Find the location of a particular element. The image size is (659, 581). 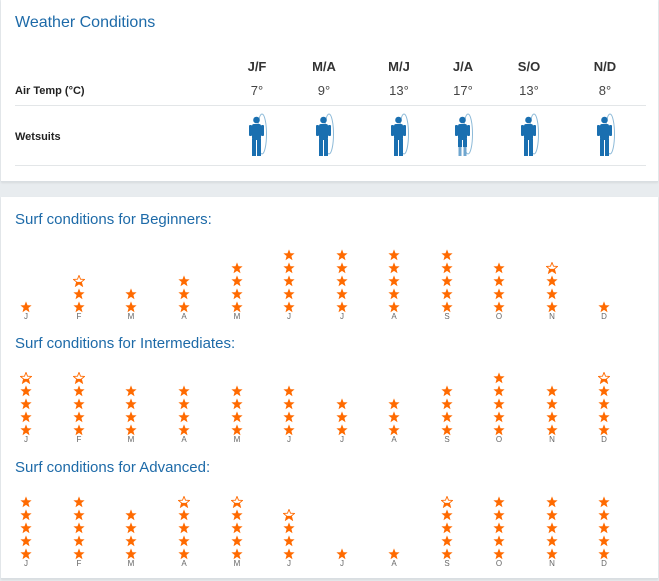

month-label: D is located at coordinates (604, 316).